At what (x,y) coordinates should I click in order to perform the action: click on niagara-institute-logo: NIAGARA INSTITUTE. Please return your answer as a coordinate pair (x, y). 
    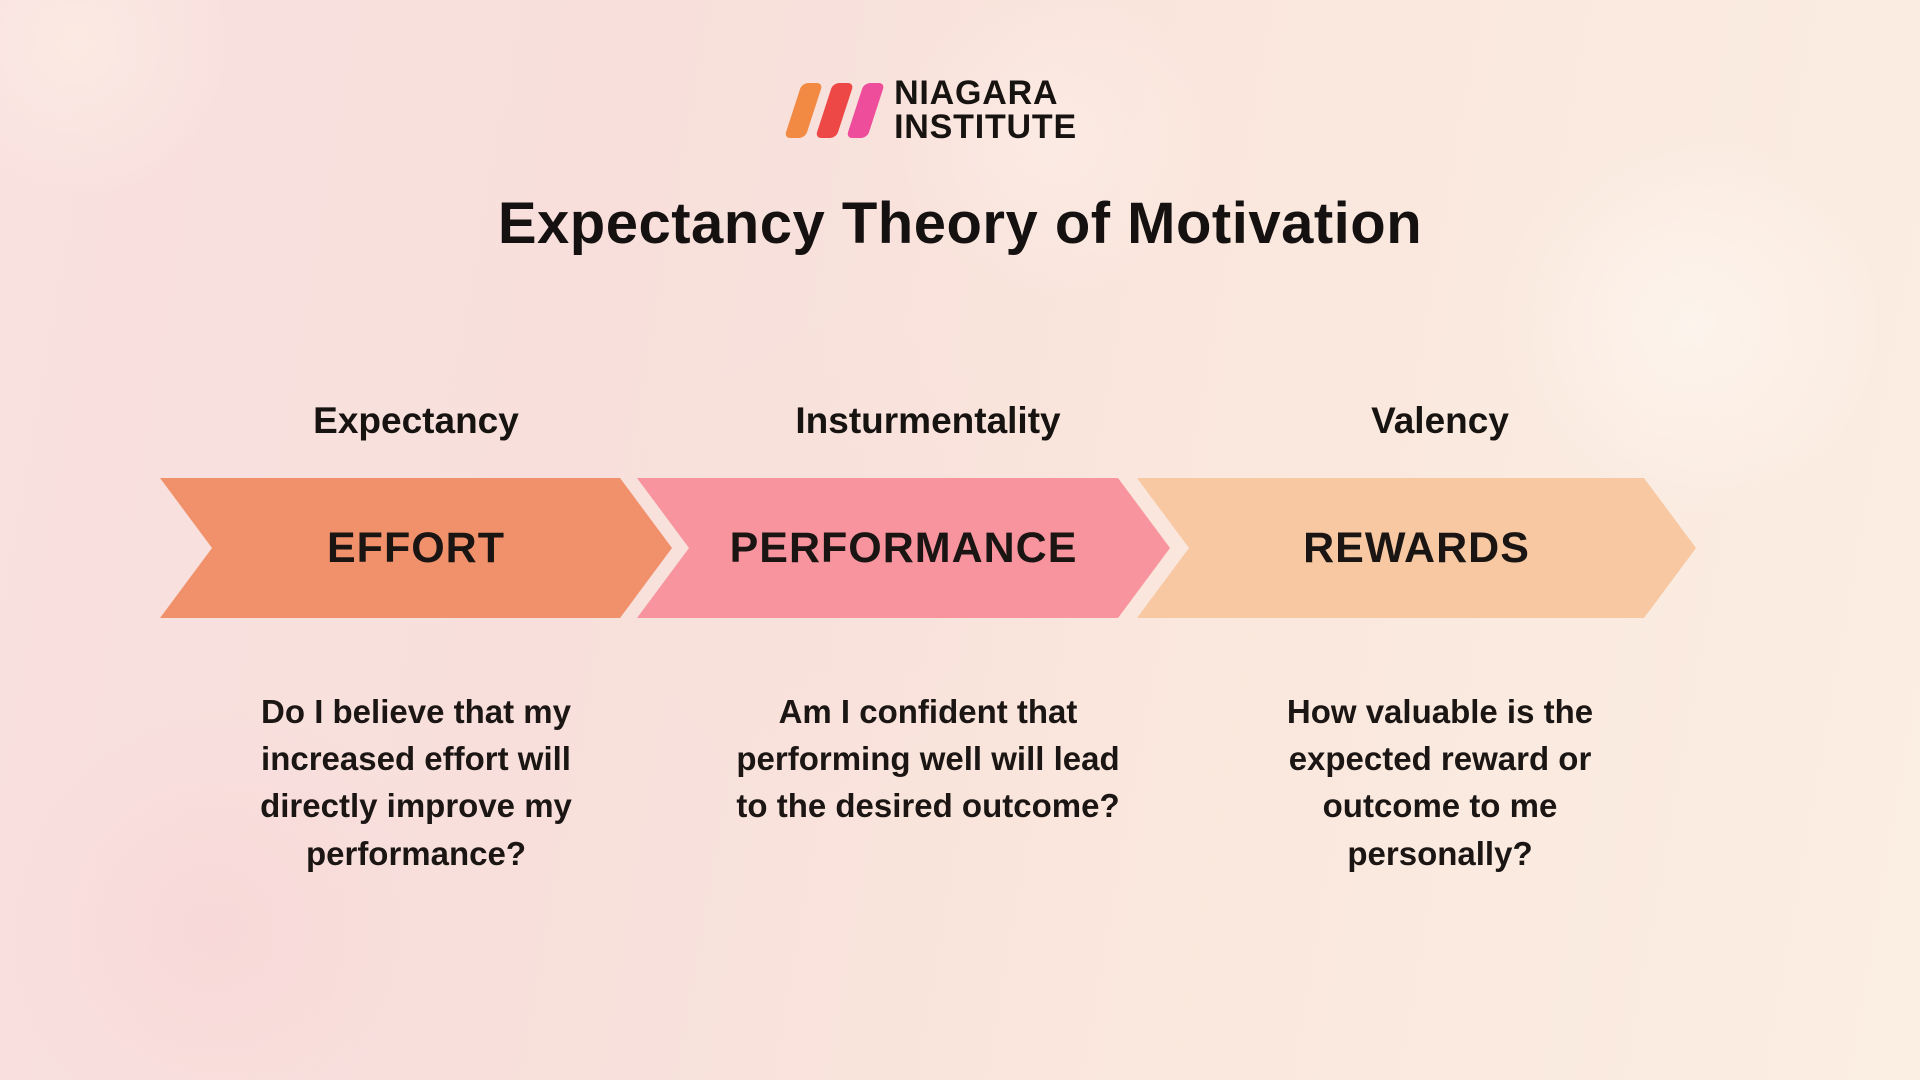
    Looking at the image, I should click on (930, 110).